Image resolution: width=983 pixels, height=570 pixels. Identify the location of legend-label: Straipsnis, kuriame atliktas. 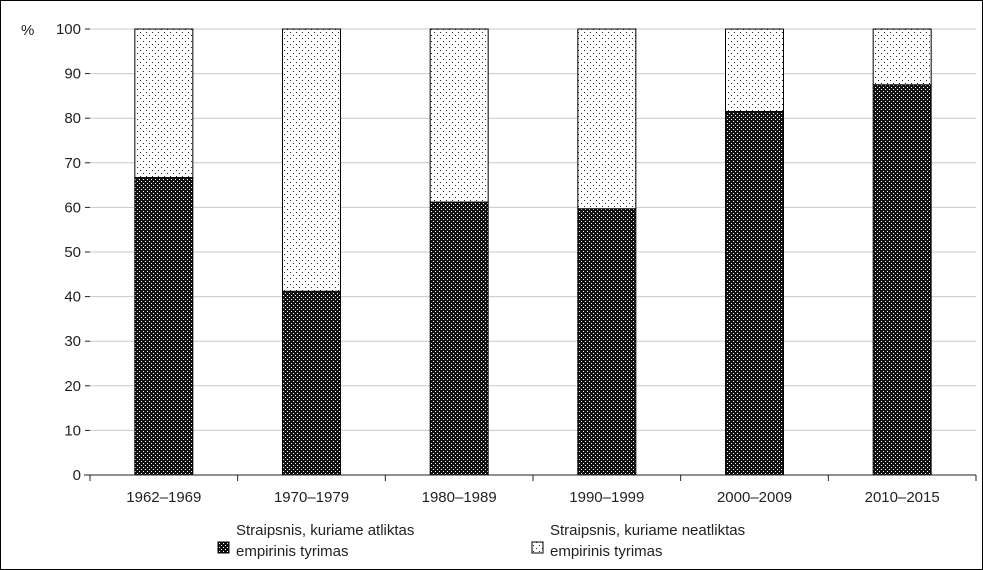
(325, 530).